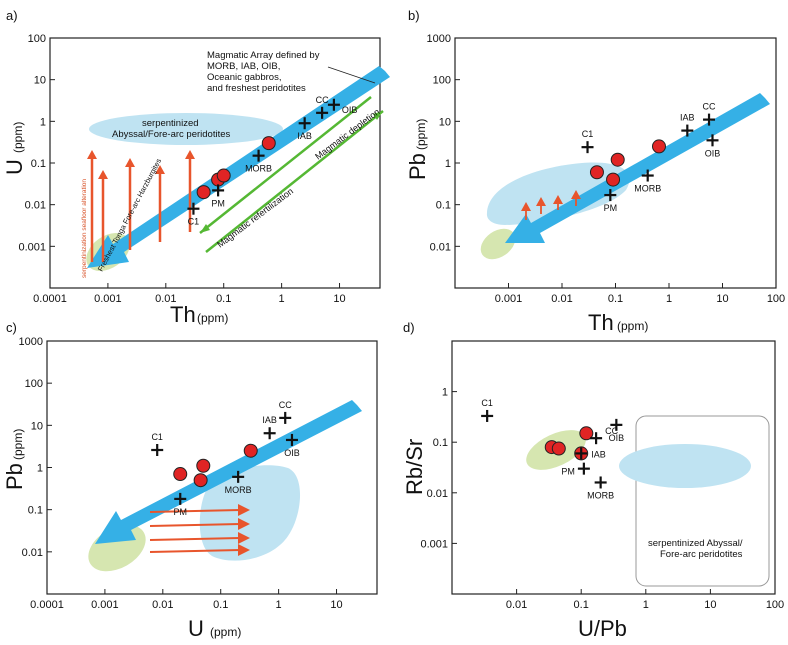 The image size is (788, 645). I want to click on panel-a-depletion-line, so click(285, 165).